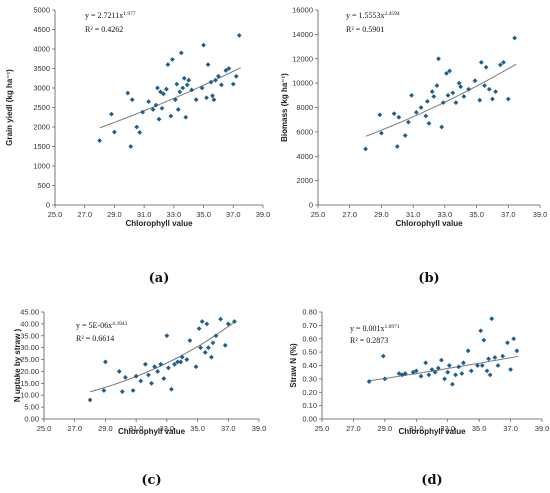  I want to click on x-axis-title: Chlorophyll value, so click(432, 431).